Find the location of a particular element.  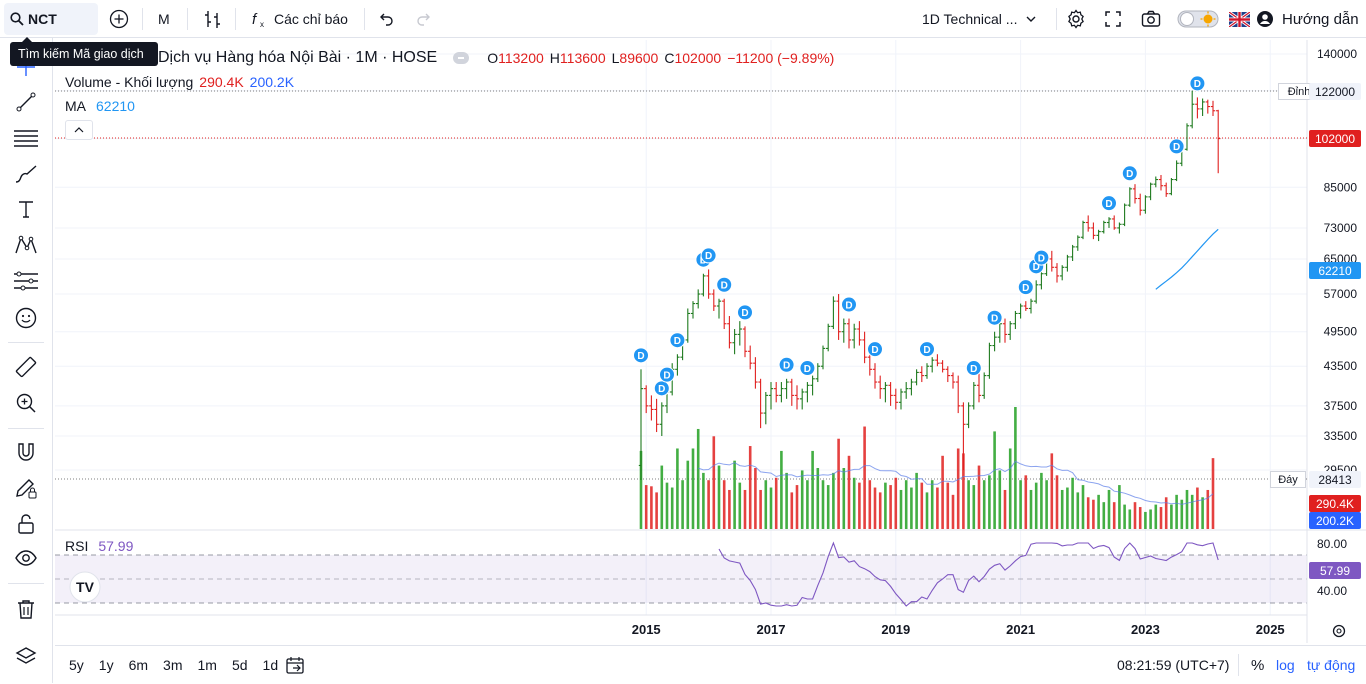

rsi-legend: RSI 57.99 is located at coordinates (99, 546).